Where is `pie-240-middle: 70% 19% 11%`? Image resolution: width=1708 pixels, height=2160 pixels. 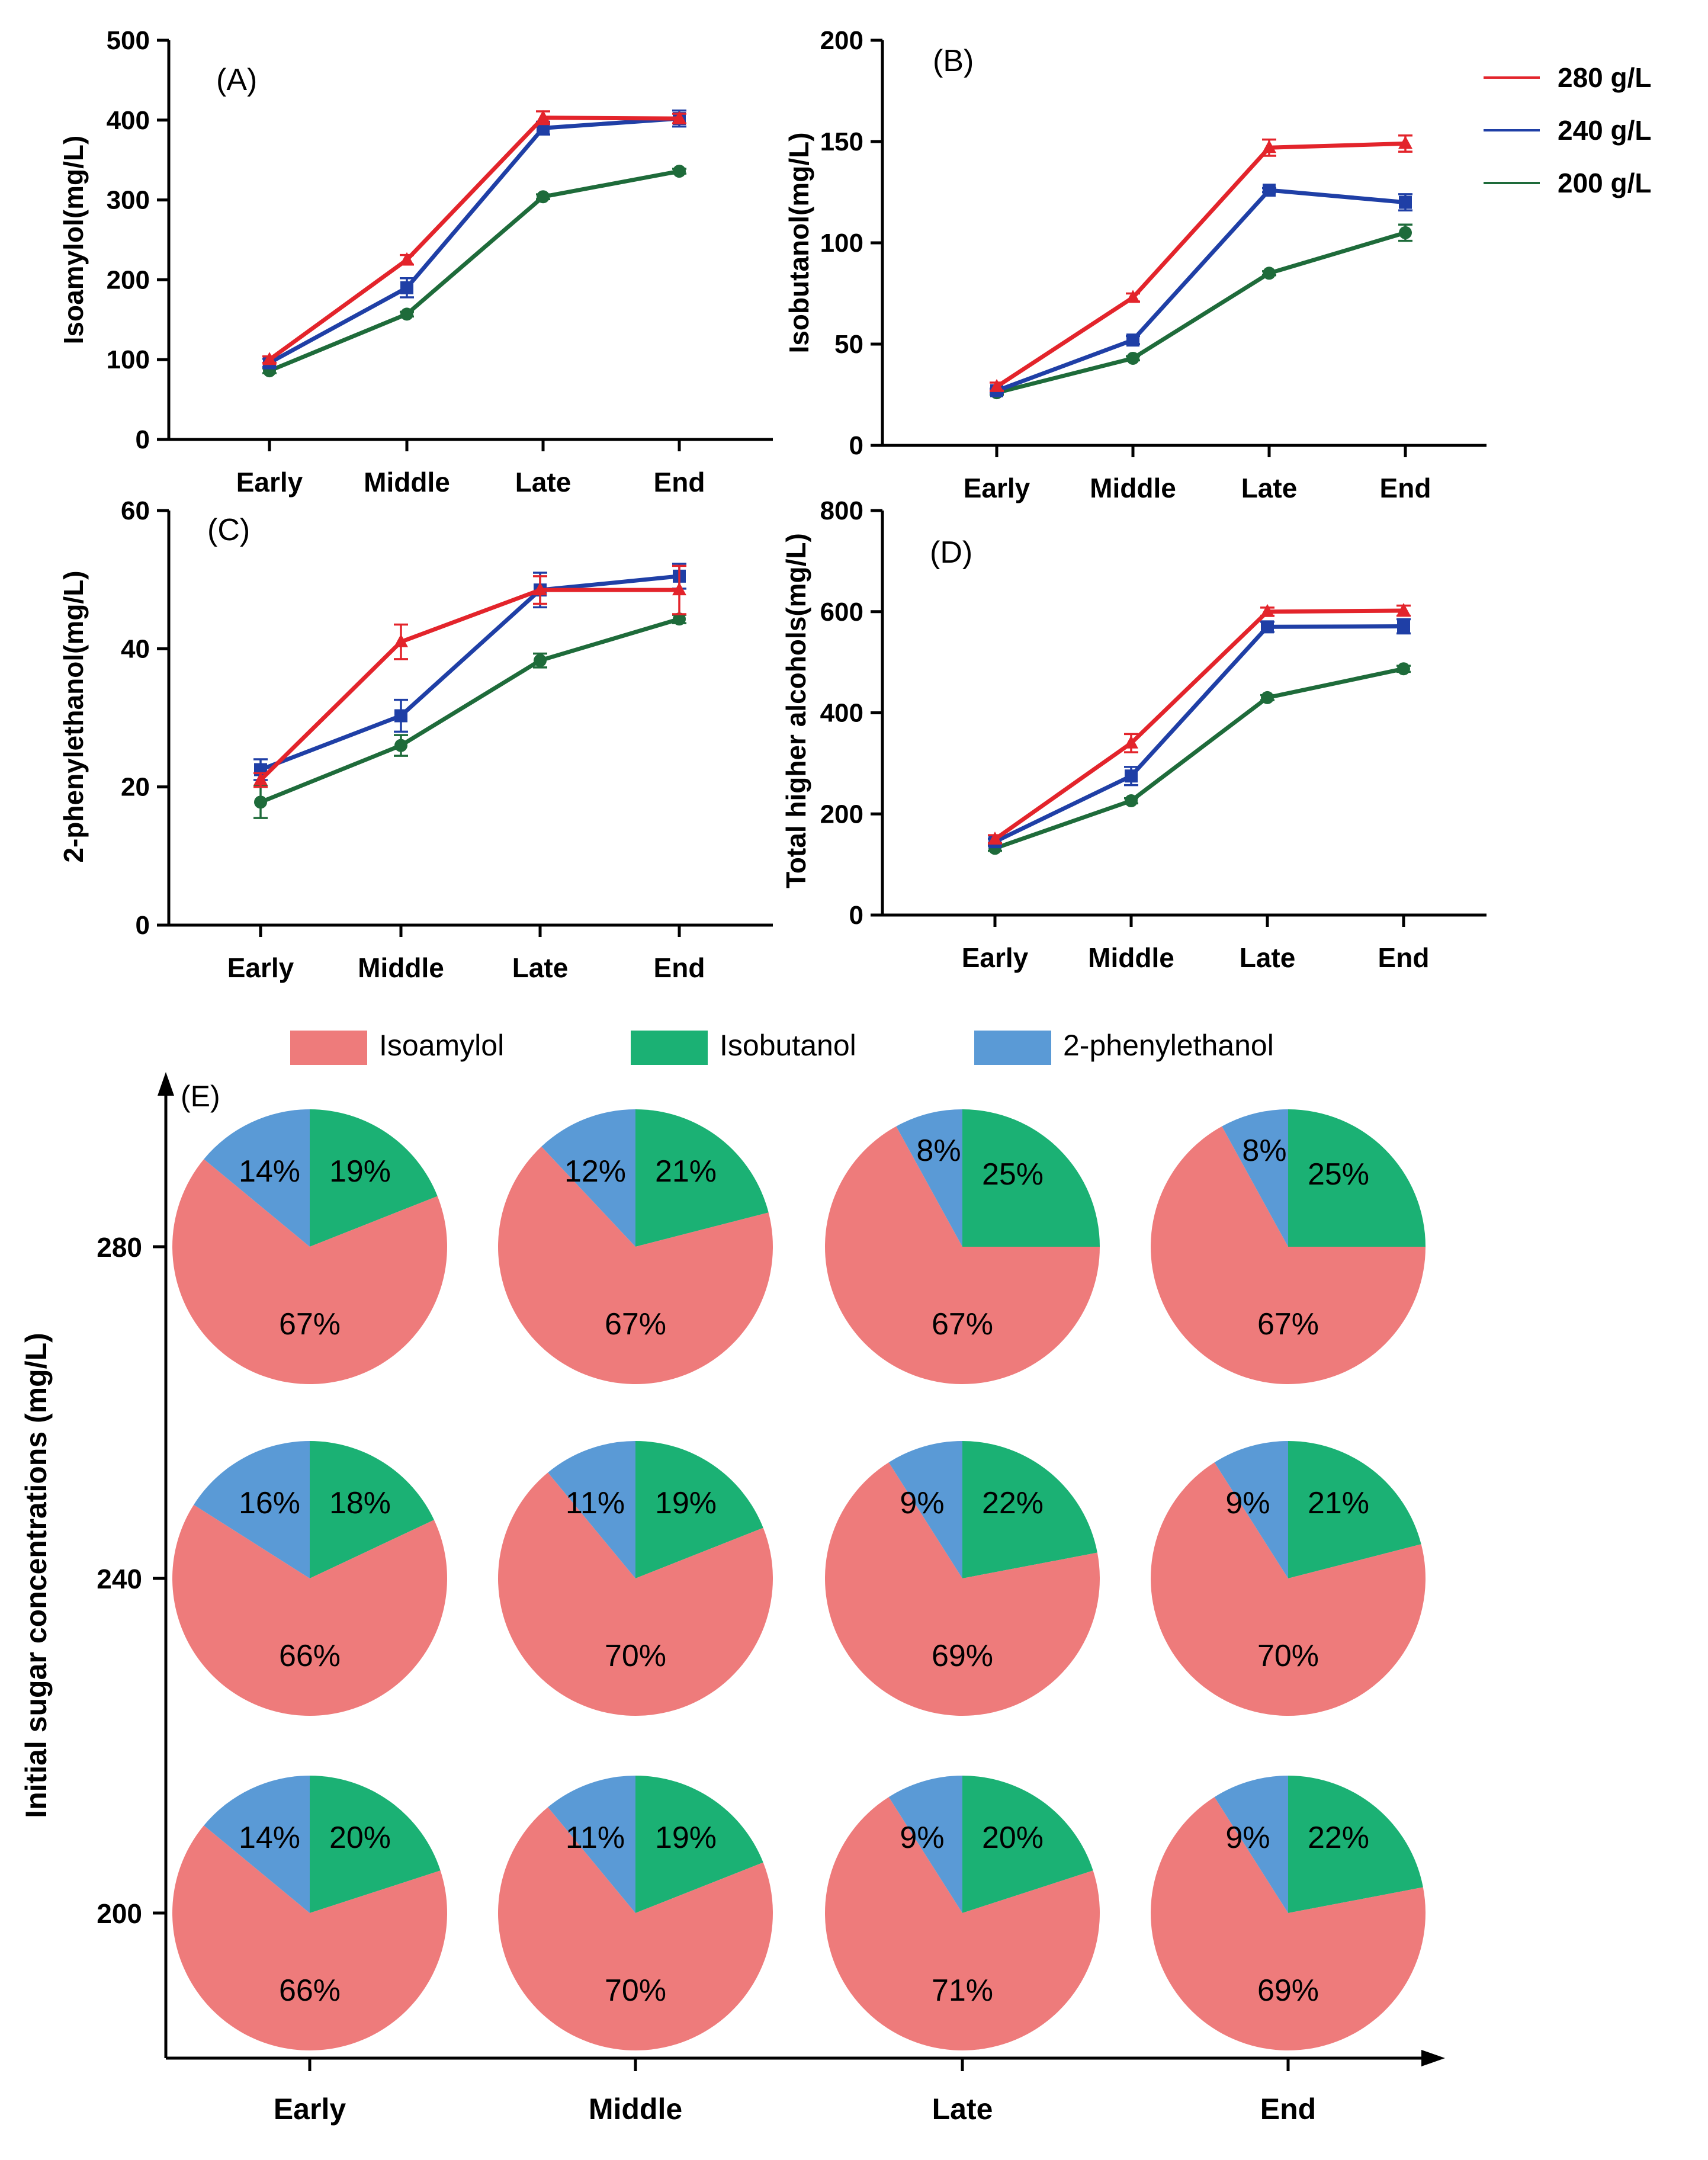 pie-240-middle: 70% 19% 11% is located at coordinates (635, 1579).